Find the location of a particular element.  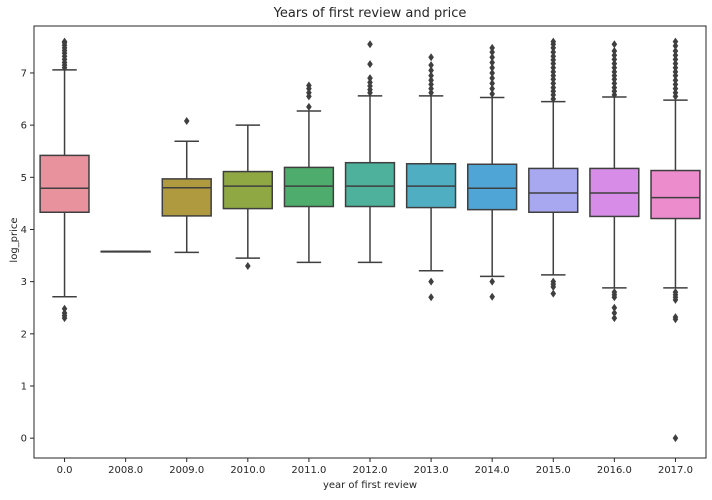

y-tick-label: 0 is located at coordinates (24, 439).